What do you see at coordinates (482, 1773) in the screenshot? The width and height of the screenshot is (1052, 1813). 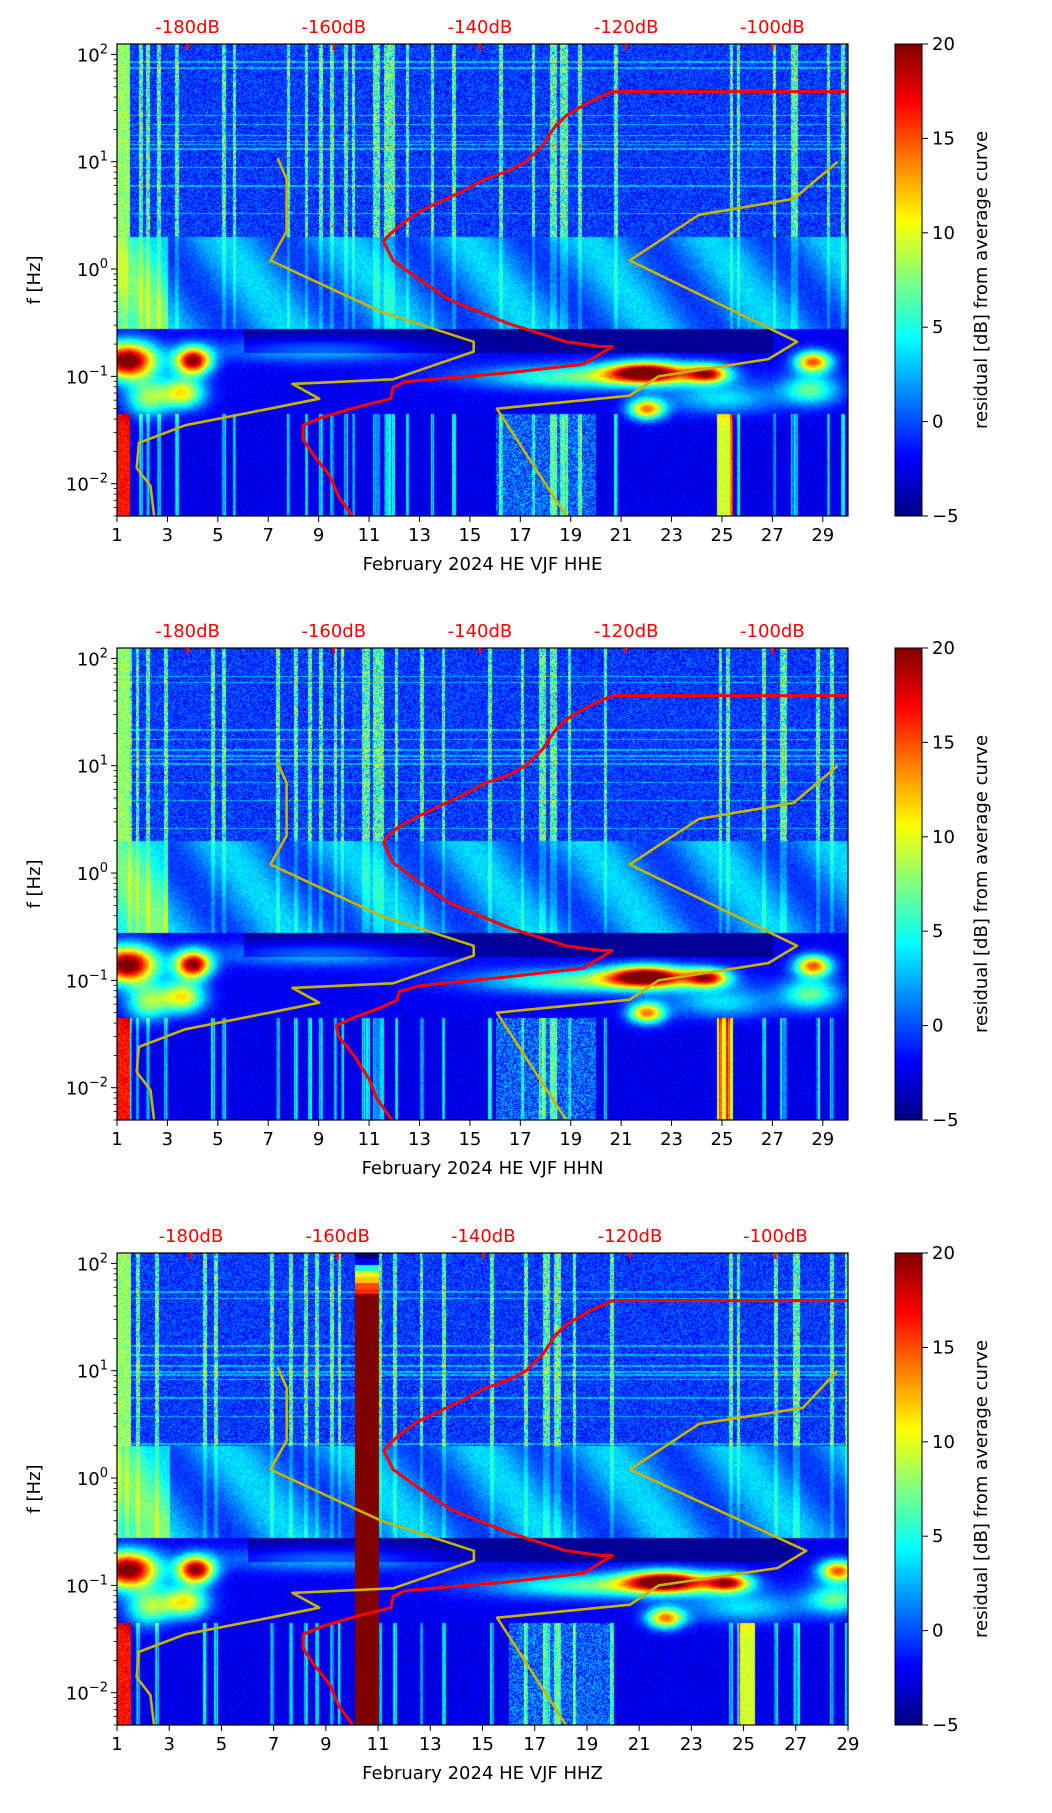 I see `x-axis-label: February 2024 HE VJF HHZ` at bounding box center [482, 1773].